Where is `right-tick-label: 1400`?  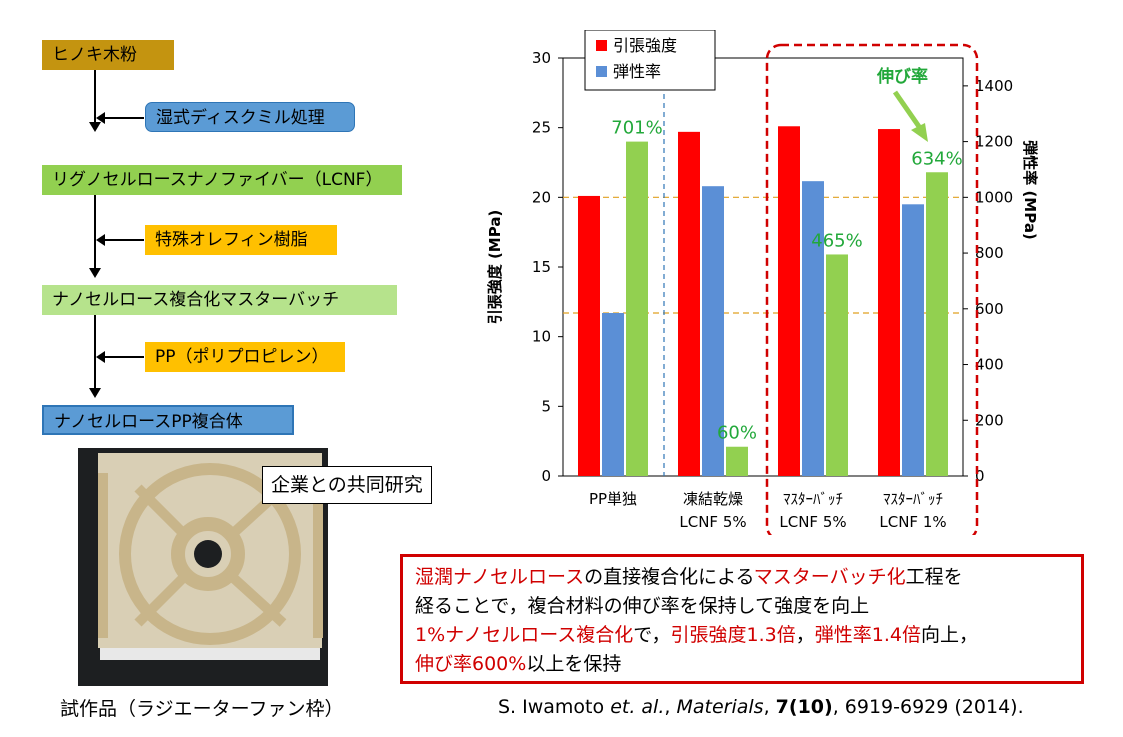
right-tick-label: 1400 is located at coordinates (994, 86).